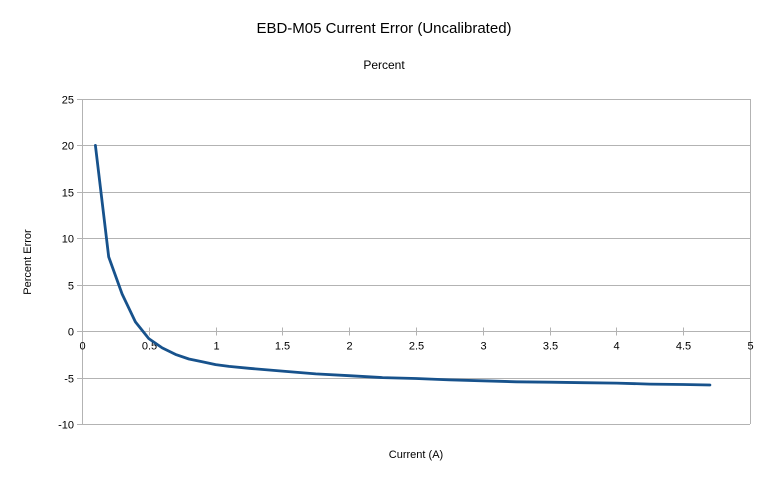 Image resolution: width=768 pixels, height=480 pixels. I want to click on x-tick-label: 2, so click(349, 347).